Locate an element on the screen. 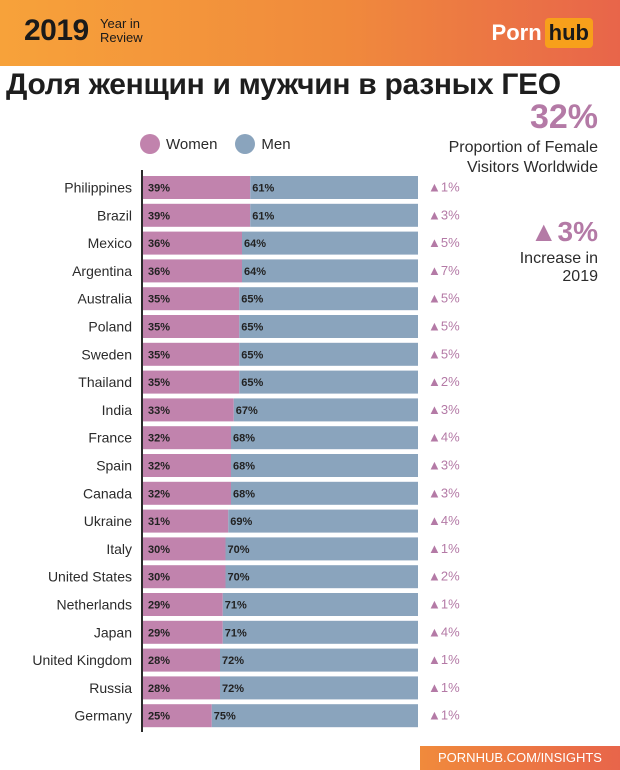 The image size is (620, 770). category-label: Canada is located at coordinates (107, 493).